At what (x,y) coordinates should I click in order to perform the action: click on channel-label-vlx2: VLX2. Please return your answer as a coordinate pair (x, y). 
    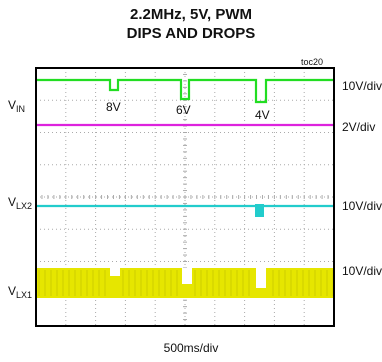
    Looking at the image, I should click on (20, 203).